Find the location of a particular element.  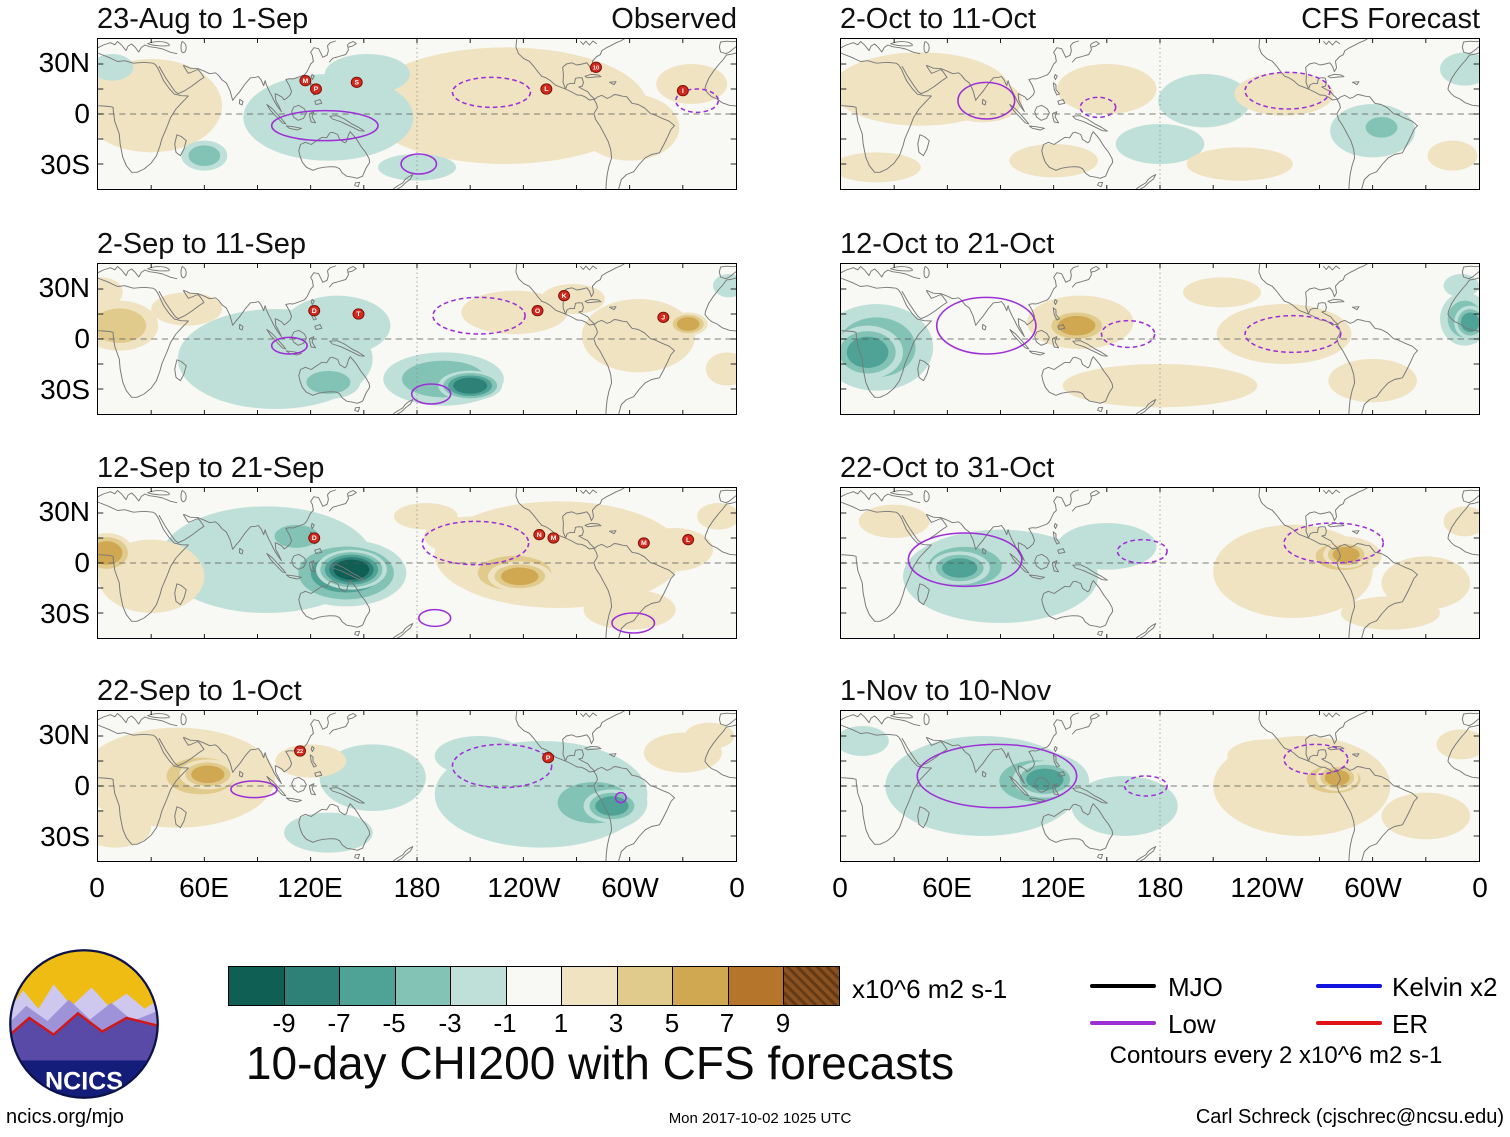

colorbar-label: 3 is located at coordinates (616, 1023).